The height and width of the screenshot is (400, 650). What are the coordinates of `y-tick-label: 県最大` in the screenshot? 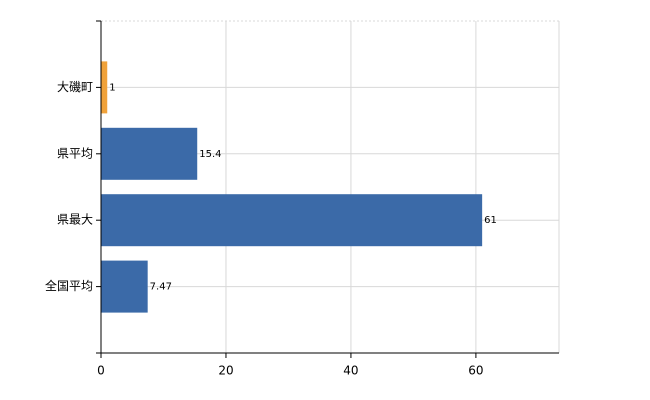 It's located at (75, 220).